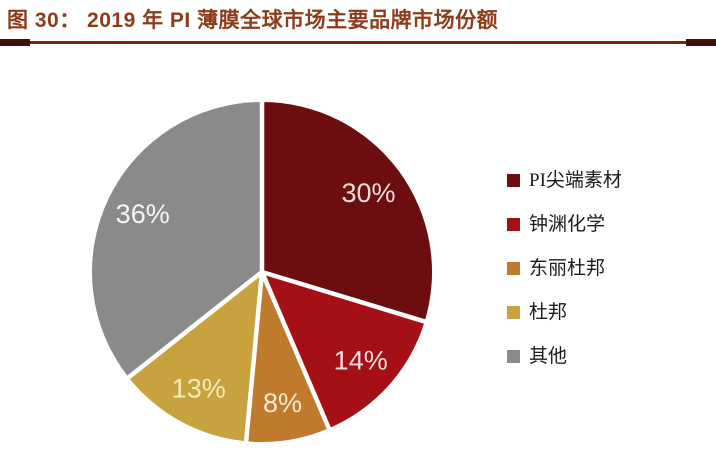 Image resolution: width=716 pixels, height=466 pixels. I want to click on legend-item: 杜邦, so click(564, 312).